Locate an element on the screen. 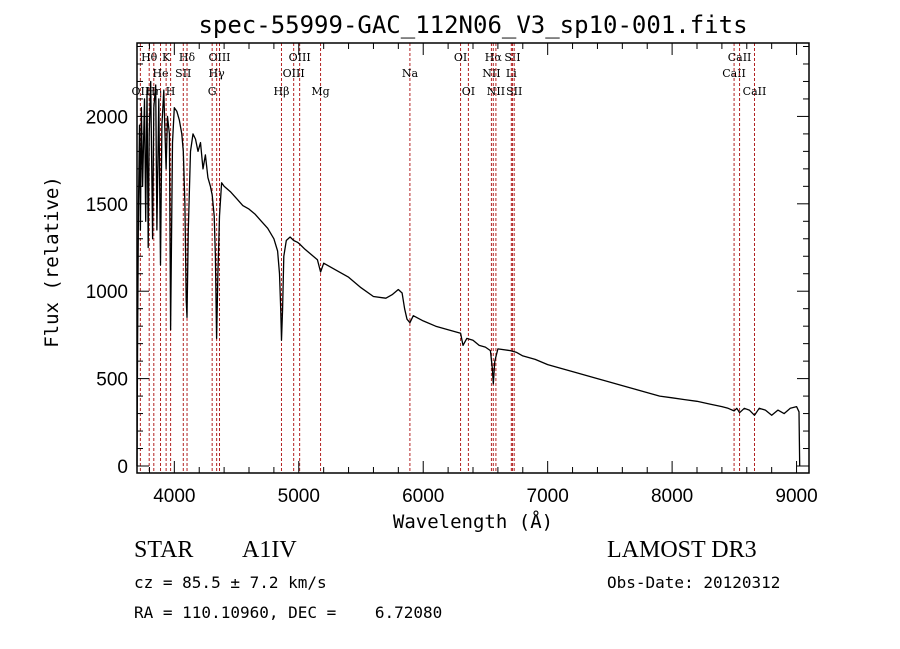  line-marker-label: OII is located at coordinates (141, 91).